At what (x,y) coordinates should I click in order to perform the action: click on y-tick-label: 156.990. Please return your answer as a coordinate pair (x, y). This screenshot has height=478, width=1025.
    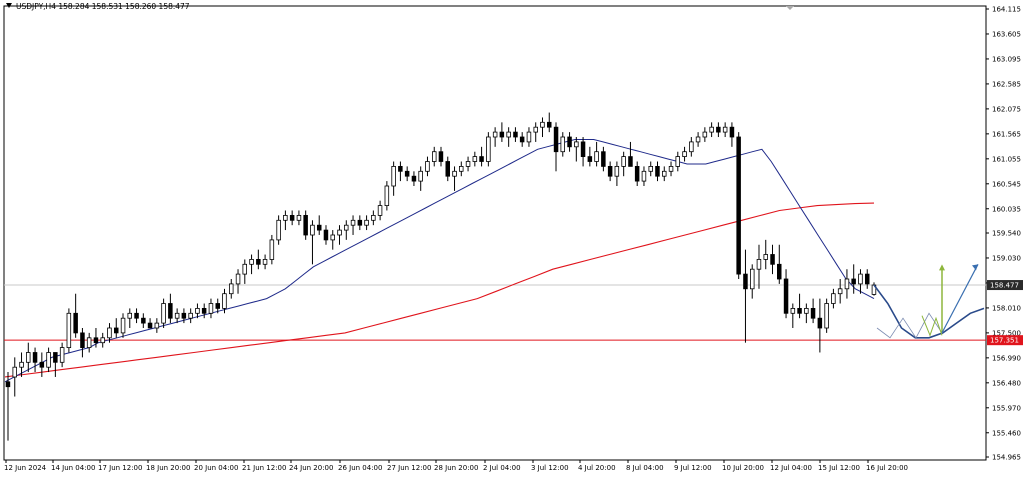
    Looking at the image, I should click on (1006, 358).